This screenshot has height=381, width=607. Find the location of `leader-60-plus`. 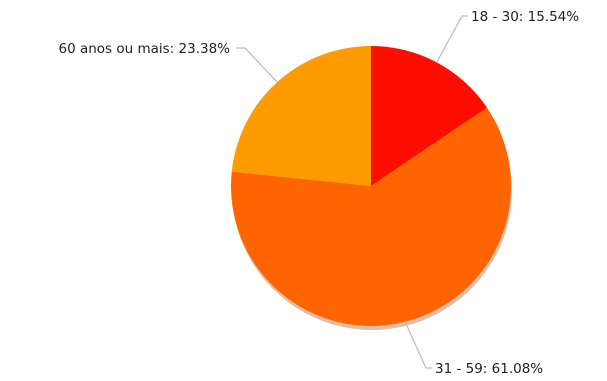

leader-60-plus is located at coordinates (257, 65).